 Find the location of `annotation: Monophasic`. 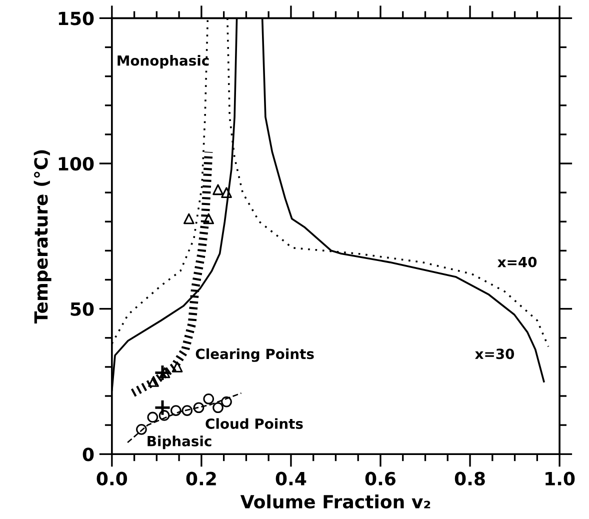

annotation: Monophasic is located at coordinates (163, 61).